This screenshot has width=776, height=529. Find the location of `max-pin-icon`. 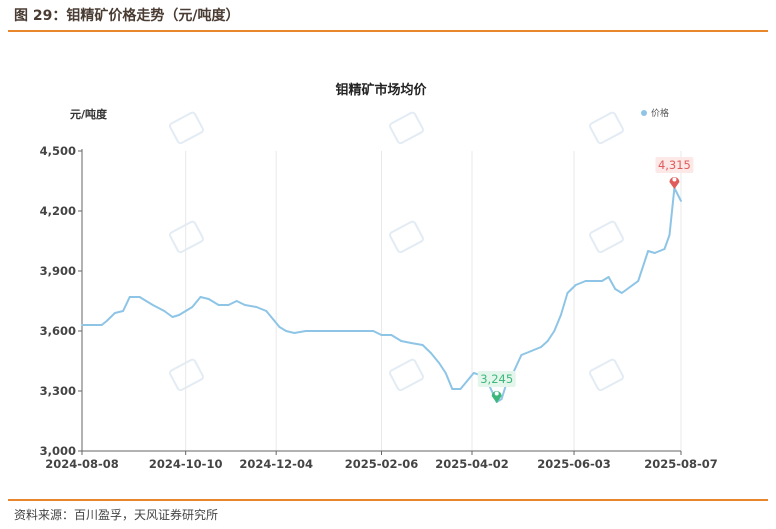

max-pin-icon is located at coordinates (674, 183).